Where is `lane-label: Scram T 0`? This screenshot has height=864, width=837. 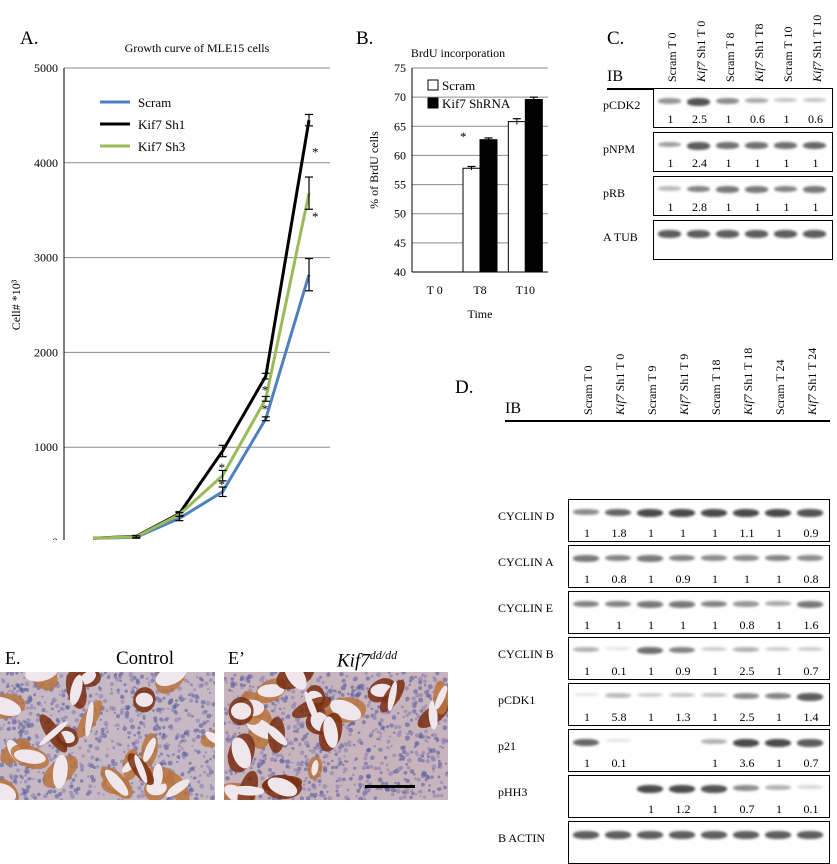
lane-label: Scram T 0 is located at coordinates (672, 57).